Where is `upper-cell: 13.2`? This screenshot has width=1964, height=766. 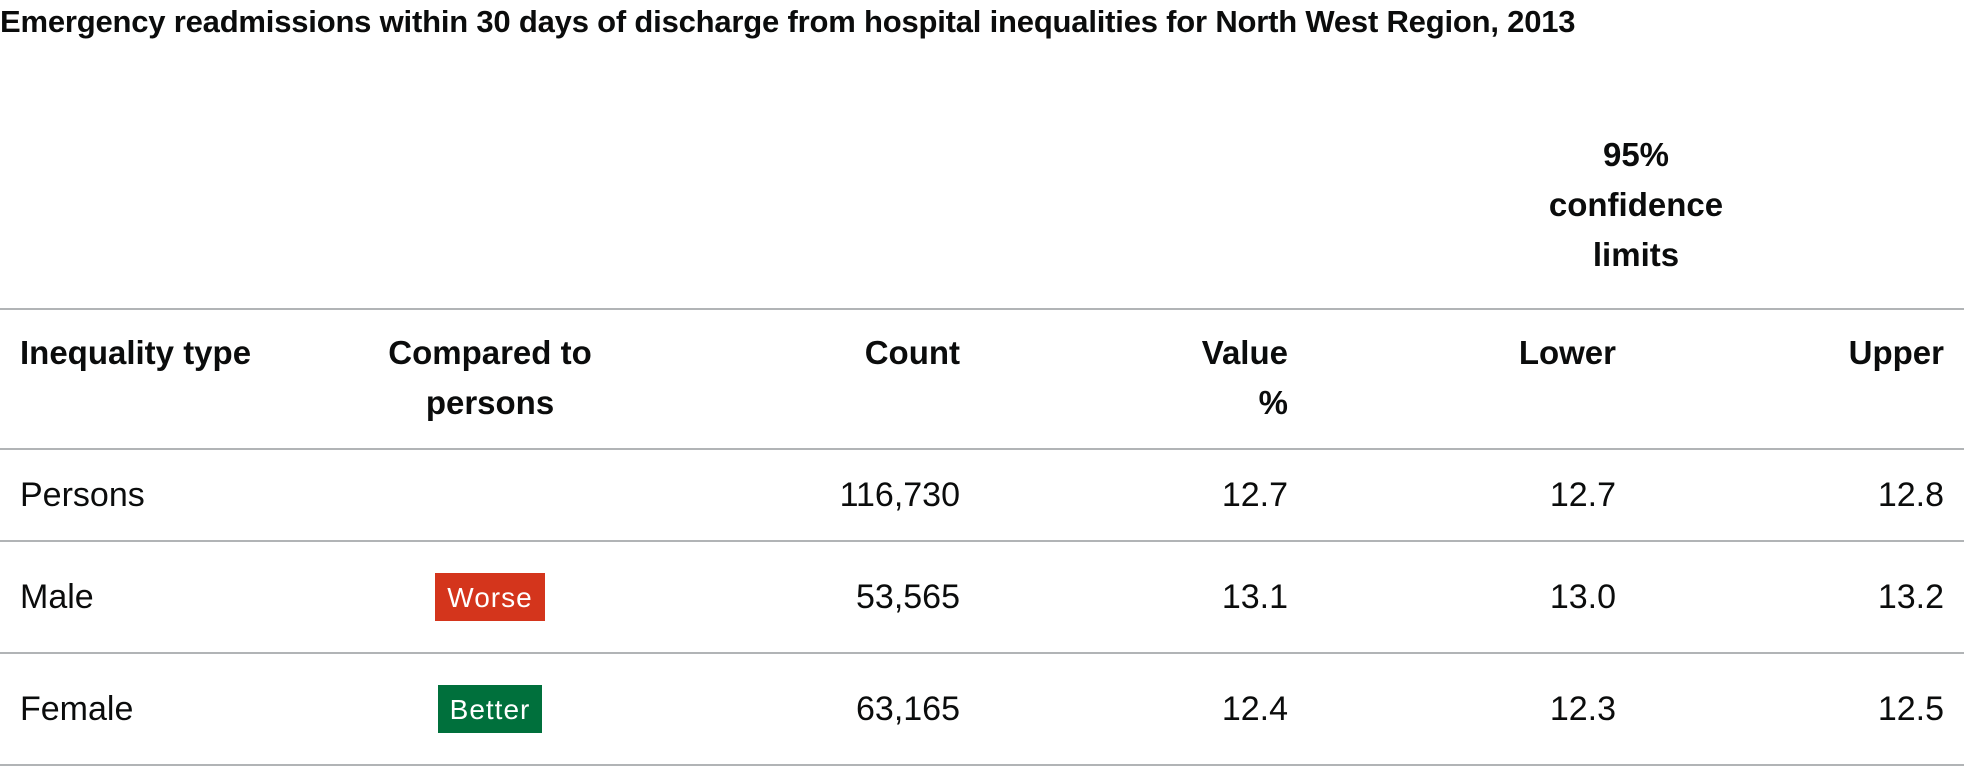 upper-cell: 13.2 is located at coordinates (1800, 597).